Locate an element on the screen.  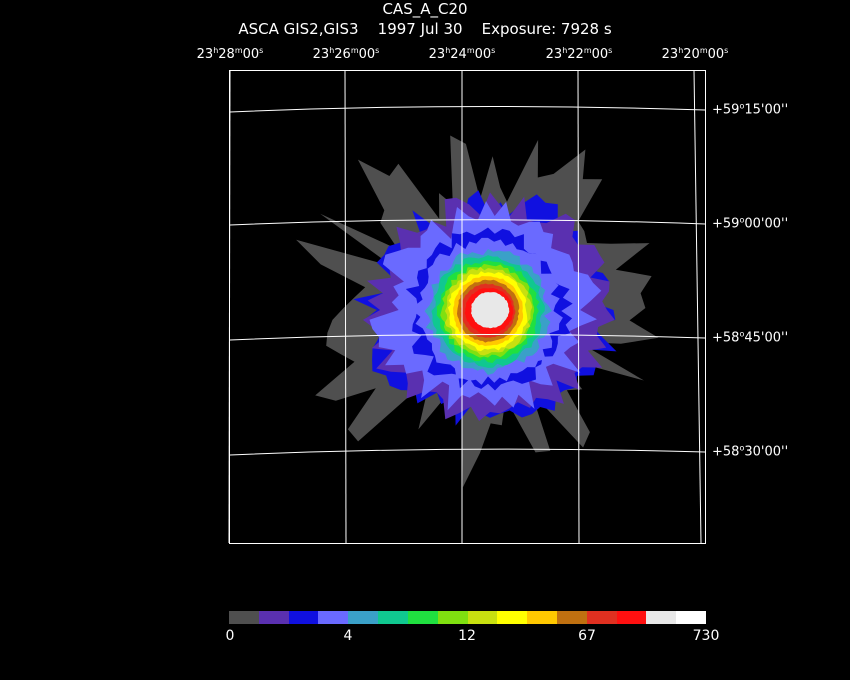
colorbar-tick-label: 0 is located at coordinates (230, 636).